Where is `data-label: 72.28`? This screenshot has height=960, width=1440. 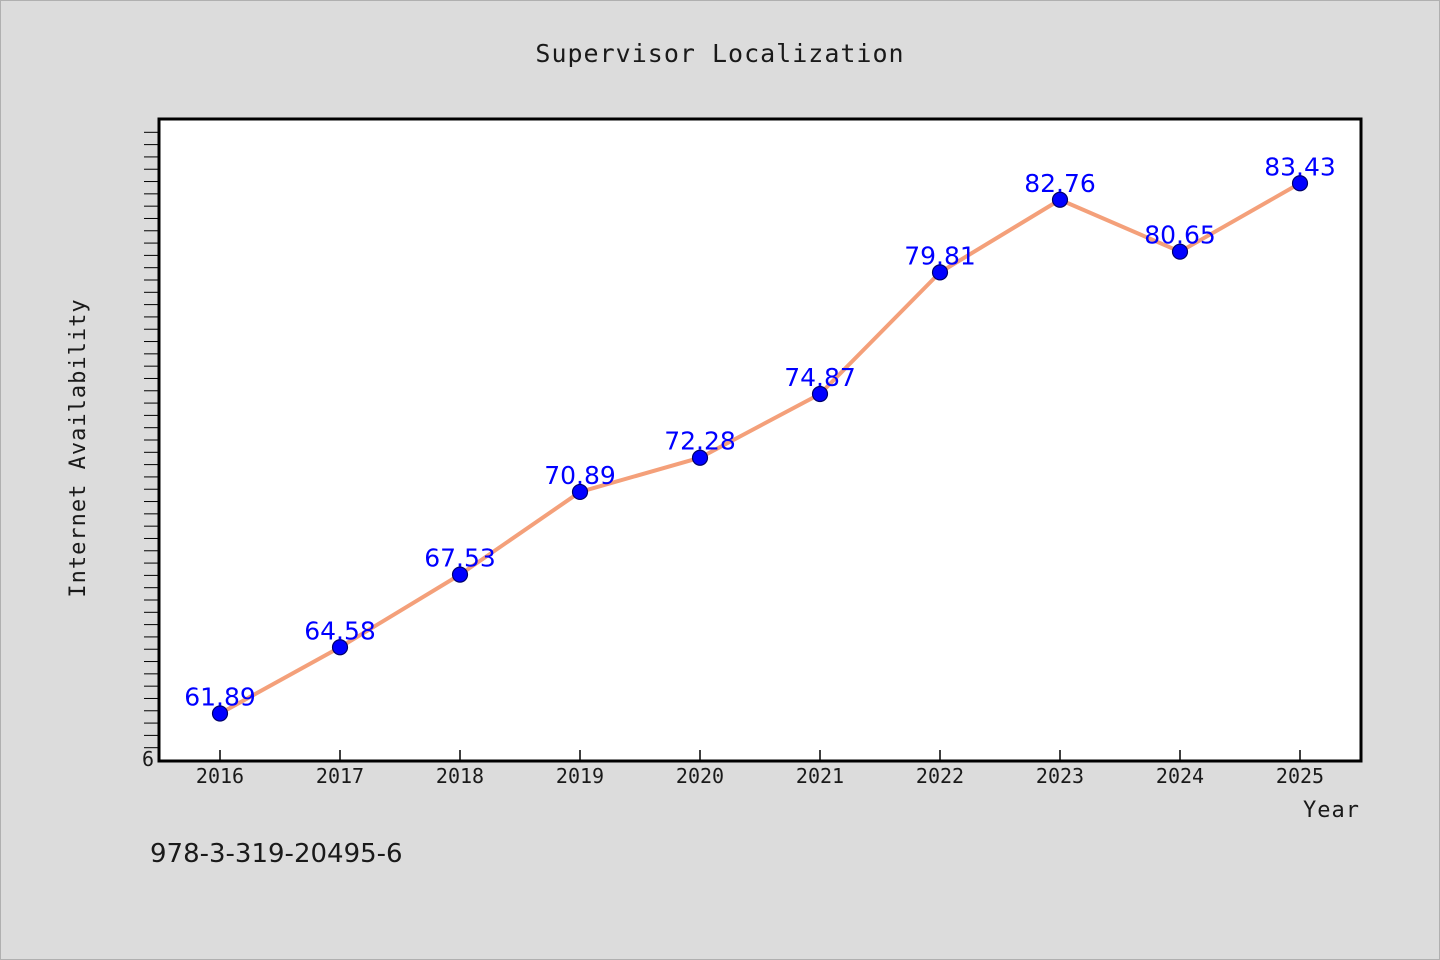
data-label: 72.28 is located at coordinates (700, 441).